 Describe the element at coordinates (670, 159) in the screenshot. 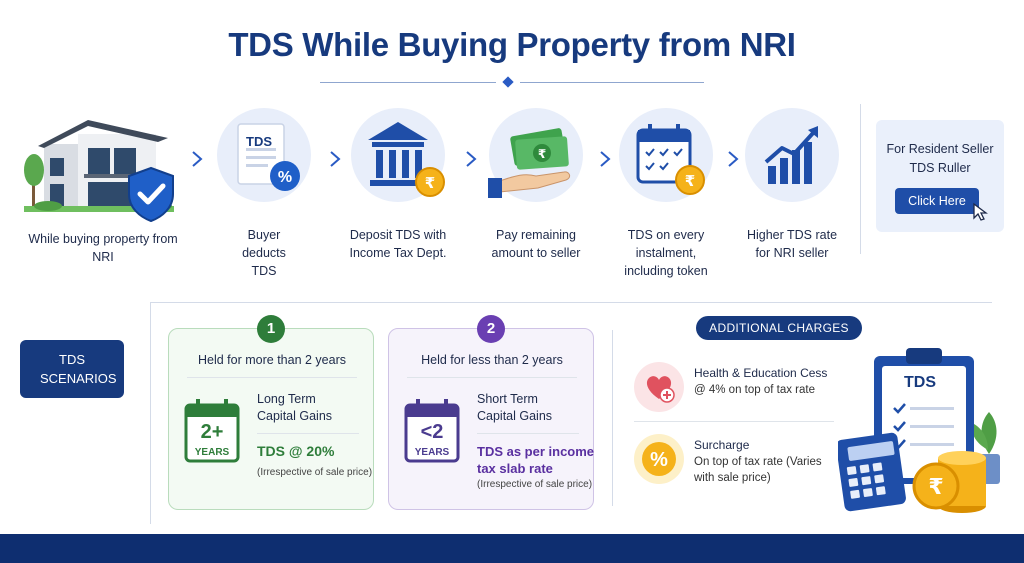

I see `calendar-rupee-icon: ₹` at that location.